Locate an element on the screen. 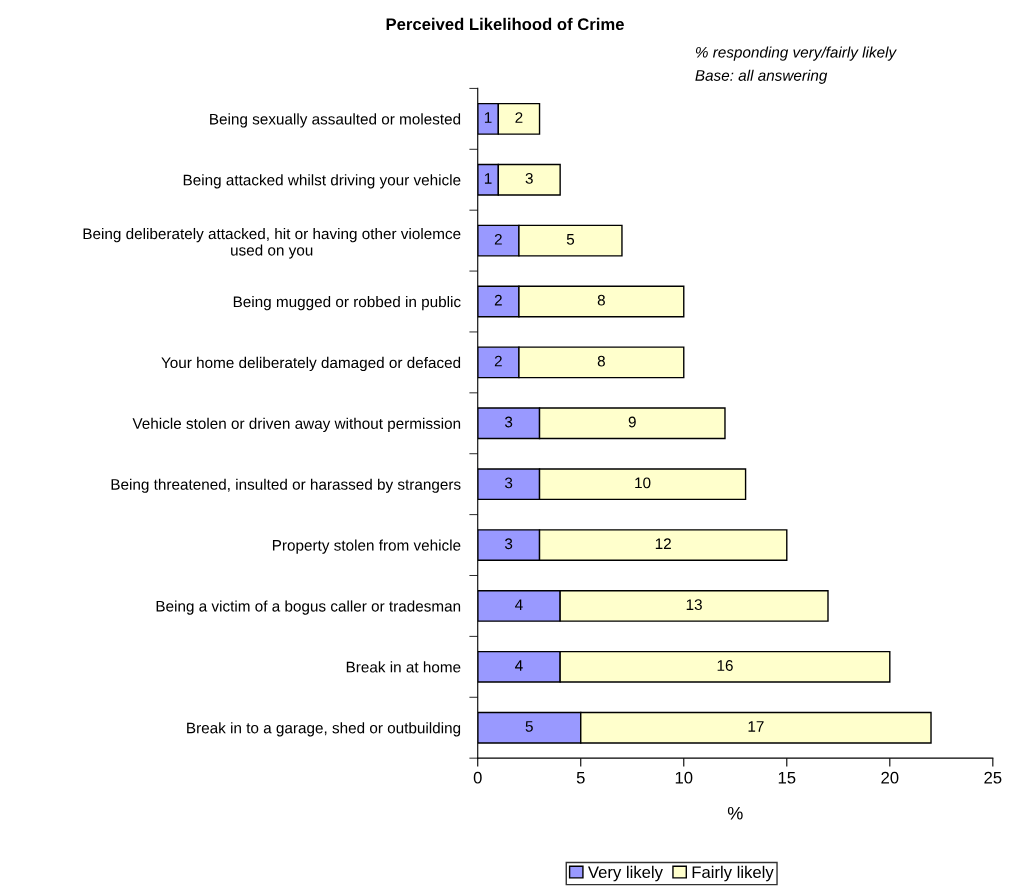 Image resolution: width=1010 pixels, height=893 pixels. y-tick-label: Break in to a garage, shed or outbuilding is located at coordinates (324, 729).